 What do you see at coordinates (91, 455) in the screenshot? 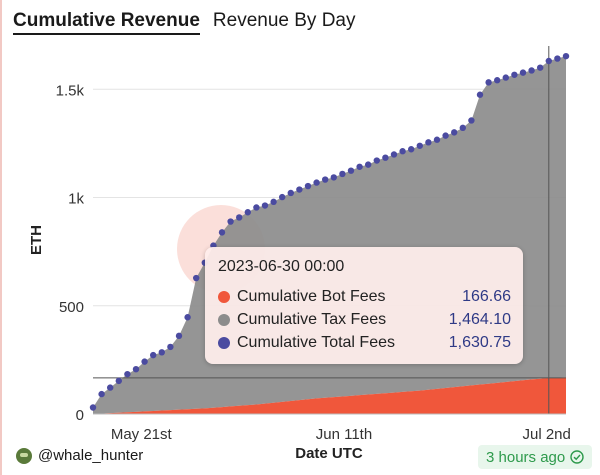
I see `creator-username: @whale_hunter` at bounding box center [91, 455].